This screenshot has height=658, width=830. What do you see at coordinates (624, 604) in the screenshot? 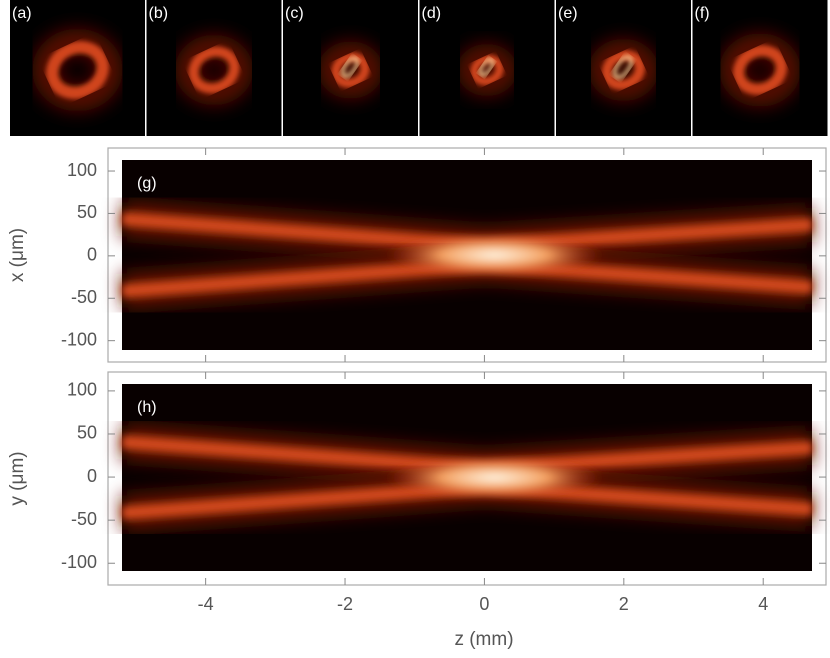
I see `x-tick-label: 2` at bounding box center [624, 604].